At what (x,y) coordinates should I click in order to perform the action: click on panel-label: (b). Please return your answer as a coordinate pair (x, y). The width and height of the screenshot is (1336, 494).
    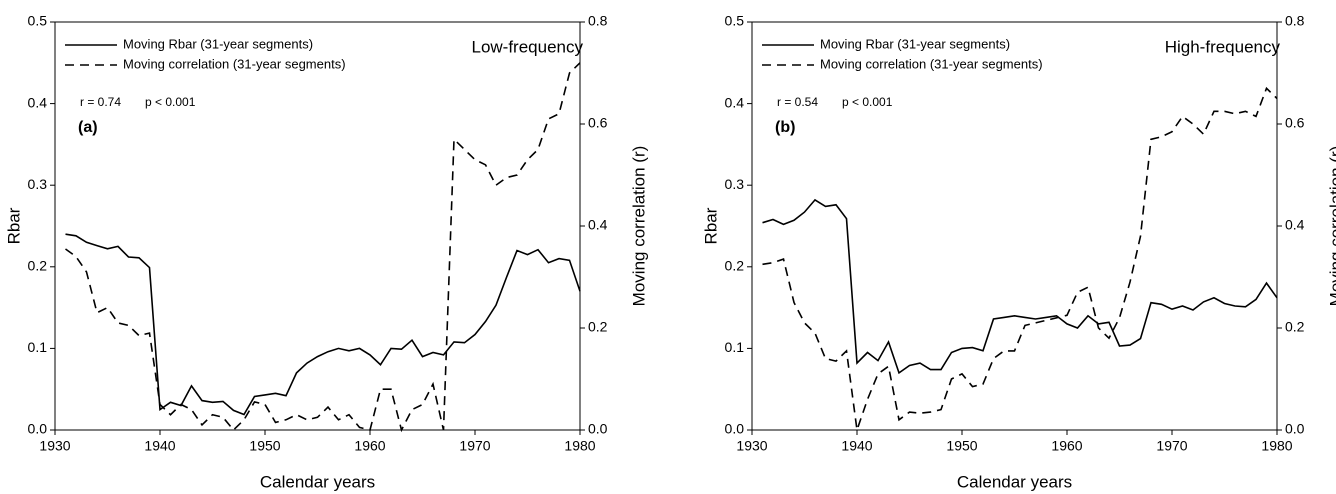
    Looking at the image, I should click on (785, 127).